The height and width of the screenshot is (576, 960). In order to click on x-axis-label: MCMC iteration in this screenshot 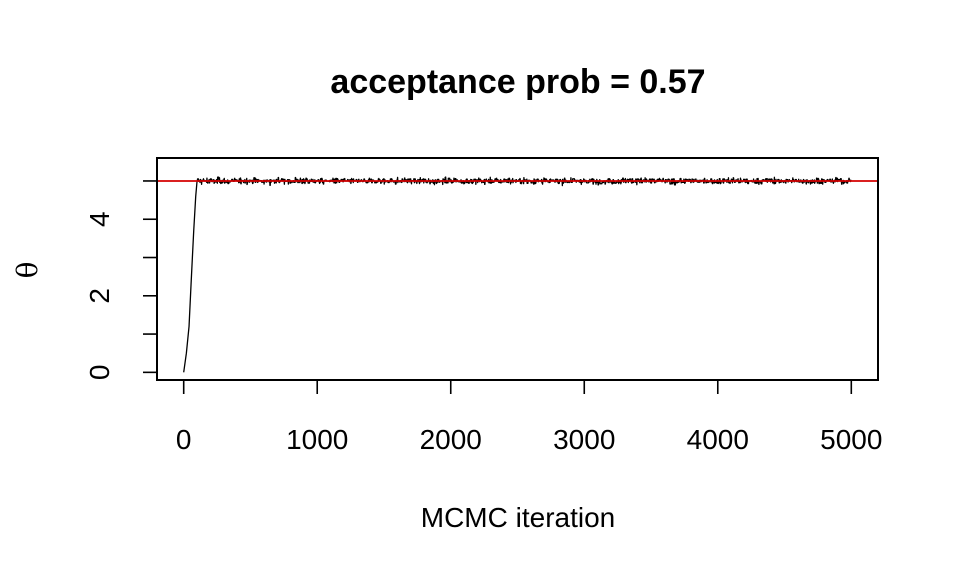, I will do `click(518, 517)`.